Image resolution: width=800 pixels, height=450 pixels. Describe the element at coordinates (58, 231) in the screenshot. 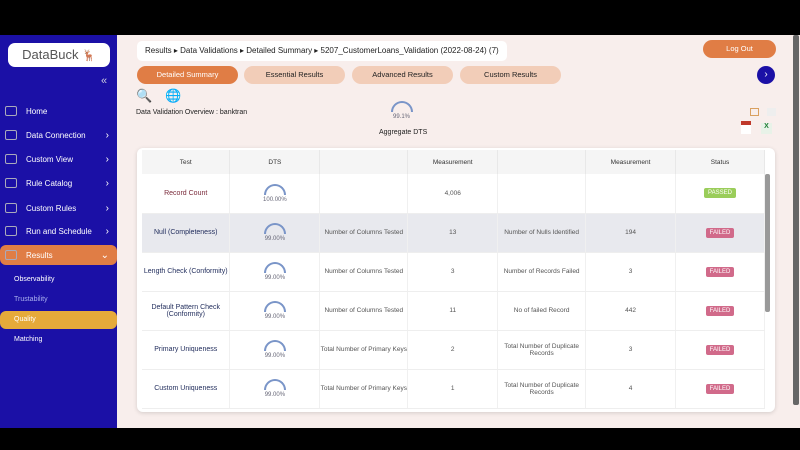

I see `sidebar-item-run-and-schedule: Run and Schedule ›` at that location.